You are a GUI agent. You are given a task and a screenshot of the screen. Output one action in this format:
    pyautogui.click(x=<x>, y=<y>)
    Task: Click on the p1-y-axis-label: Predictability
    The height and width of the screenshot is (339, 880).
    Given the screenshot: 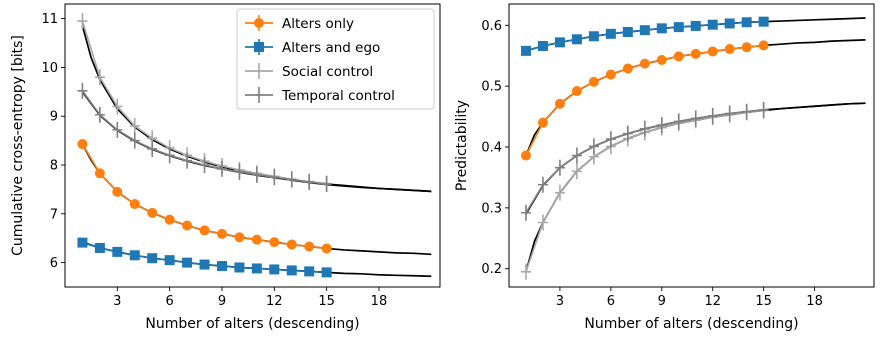 What is the action you would take?
    pyautogui.click(x=462, y=145)
    